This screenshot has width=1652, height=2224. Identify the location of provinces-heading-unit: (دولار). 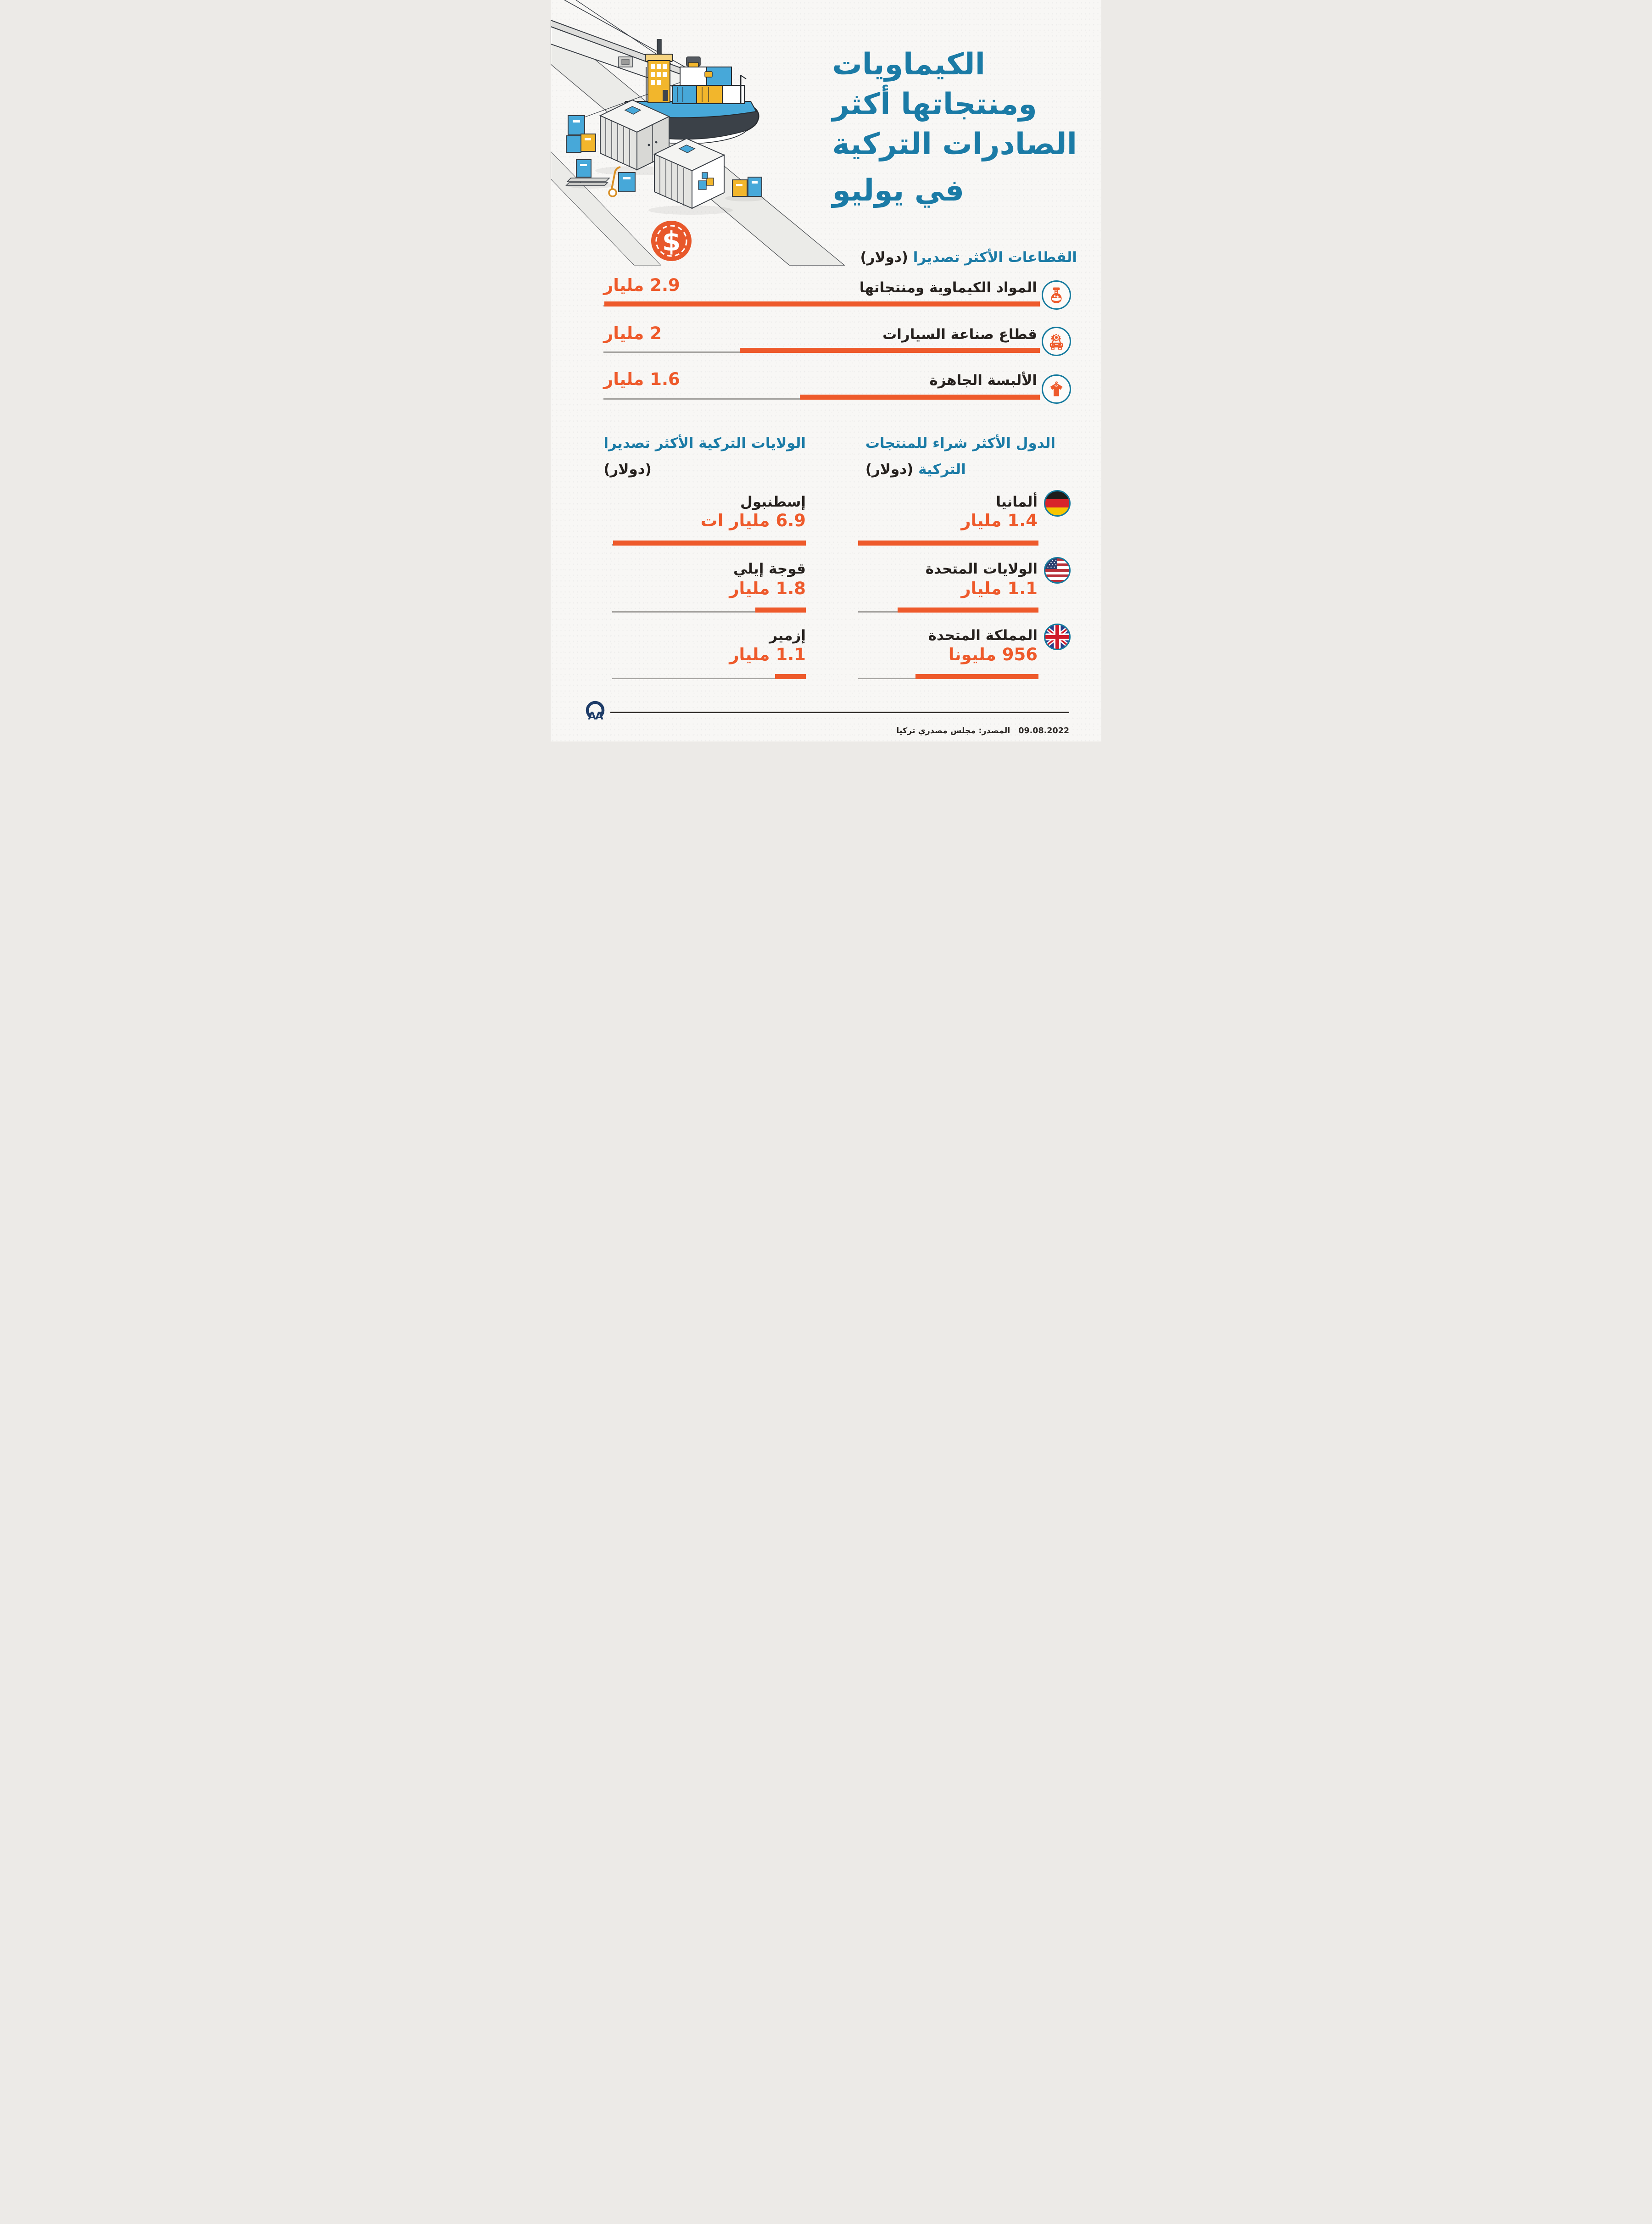
(627, 469).